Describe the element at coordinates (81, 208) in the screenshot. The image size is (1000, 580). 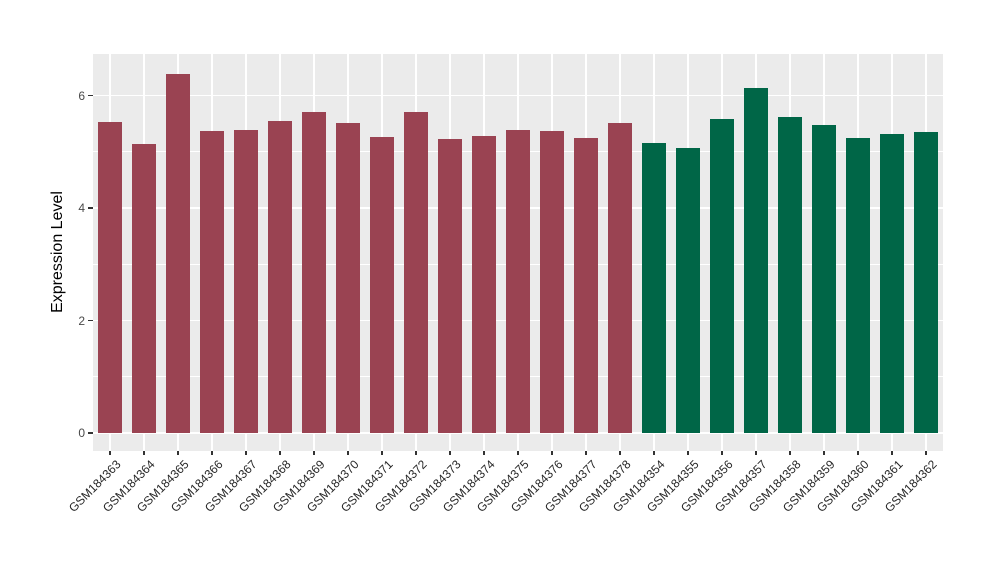
I see `y-tick-label: 4` at that location.